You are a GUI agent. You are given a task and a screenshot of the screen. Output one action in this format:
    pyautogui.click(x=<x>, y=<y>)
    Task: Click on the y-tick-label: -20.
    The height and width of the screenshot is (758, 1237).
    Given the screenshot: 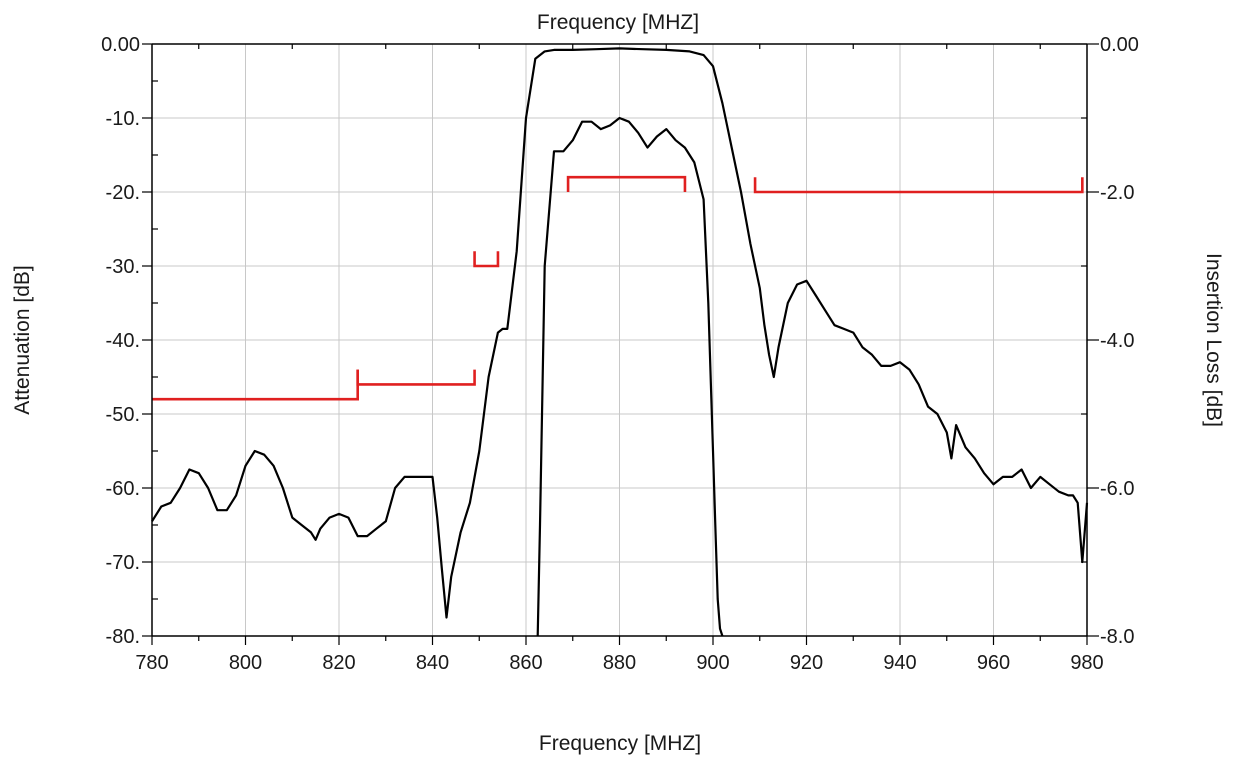 What is the action you would take?
    pyautogui.click(x=123, y=193)
    